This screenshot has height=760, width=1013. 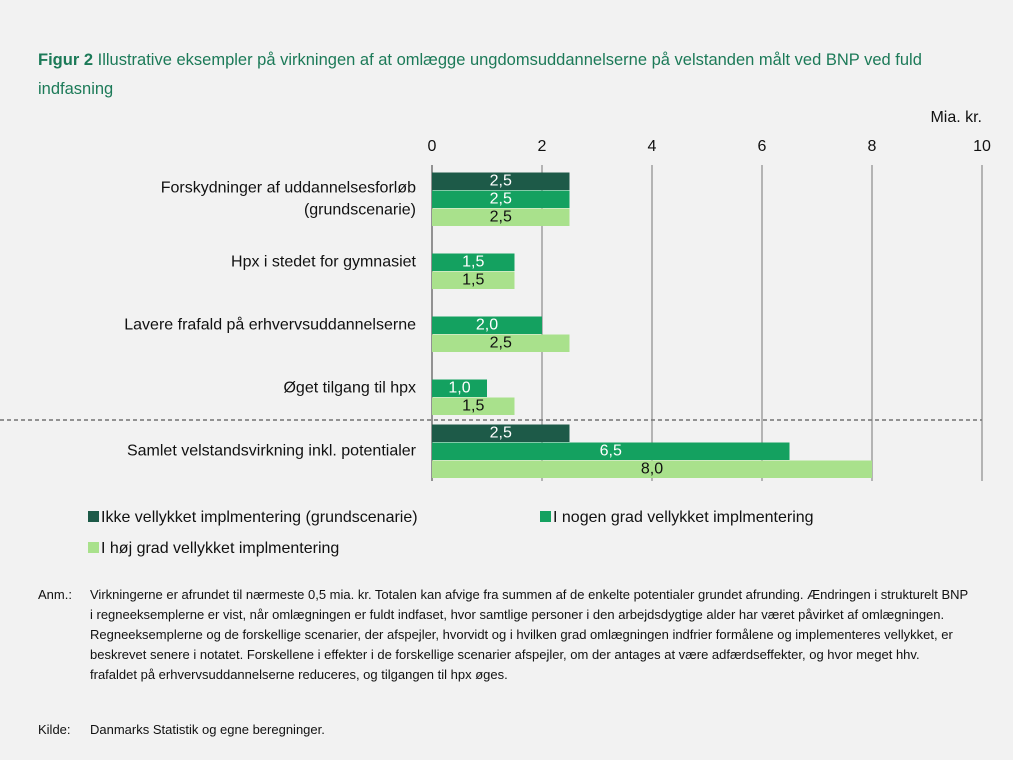 What do you see at coordinates (542, 146) in the screenshot?
I see `x-tick-label: 2` at bounding box center [542, 146].